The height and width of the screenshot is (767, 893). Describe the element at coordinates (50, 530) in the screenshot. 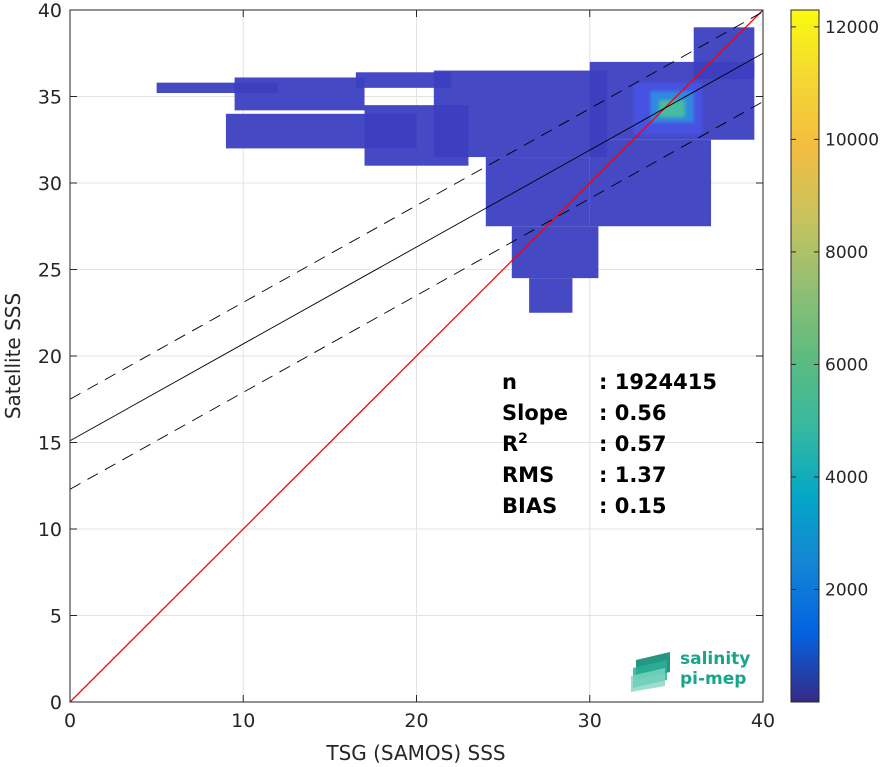

I see `y-tick-label-2: 10` at that location.